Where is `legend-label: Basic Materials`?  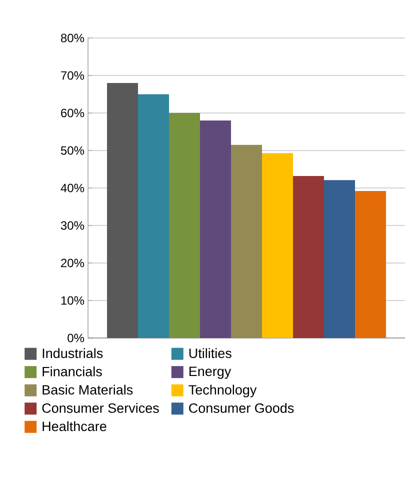
legend-label: Basic Materials is located at coordinates (87, 389).